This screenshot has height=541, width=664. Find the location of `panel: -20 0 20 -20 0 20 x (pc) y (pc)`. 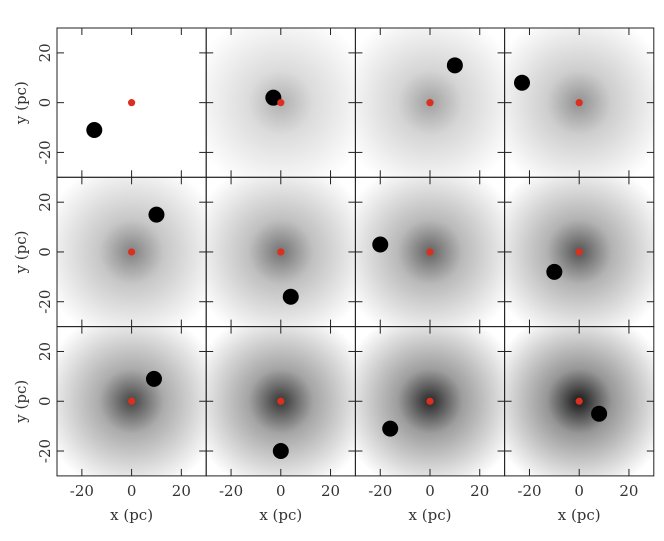

panel: -20 0 20 -20 0 20 x (pc) y (pc) is located at coordinates (109, 425).